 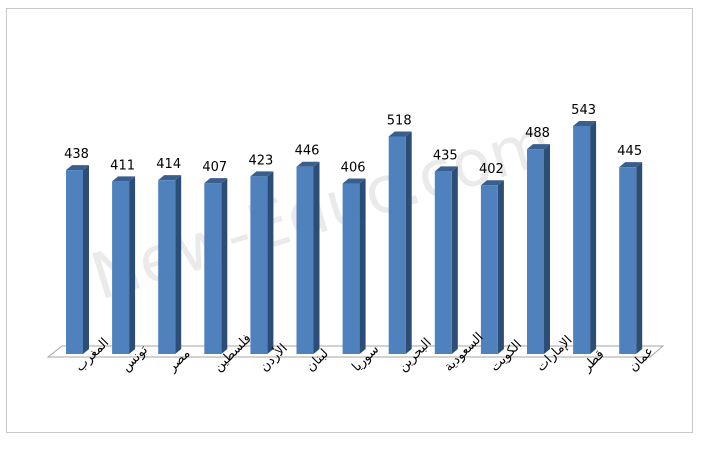 What do you see at coordinates (122, 165) in the screenshot?
I see `data-label: 411` at bounding box center [122, 165].